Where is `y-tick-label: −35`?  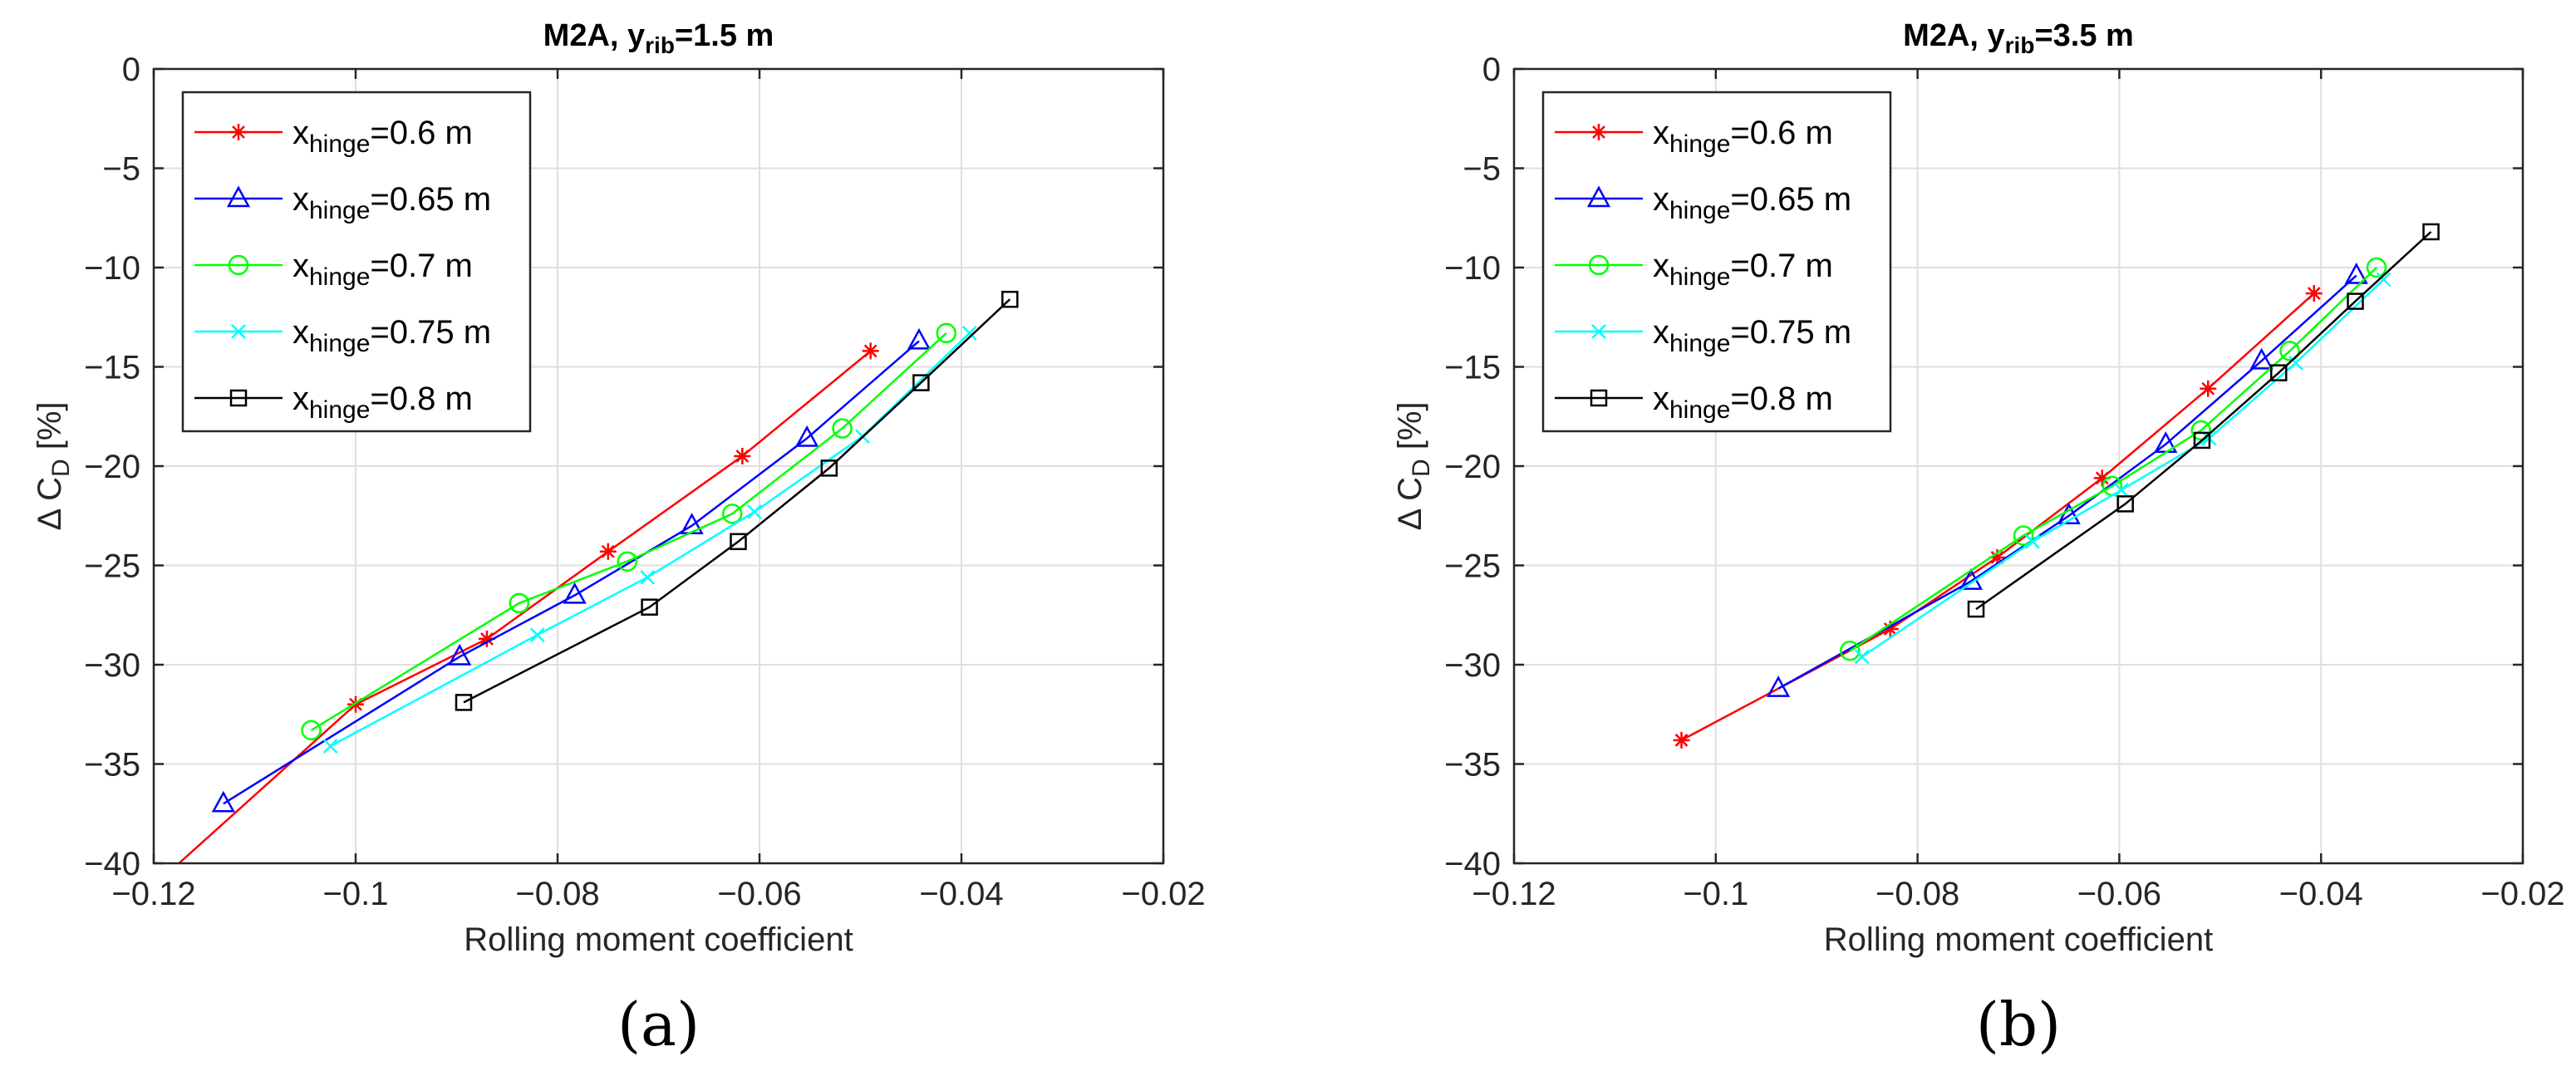 y-tick-label: −35 is located at coordinates (1472, 765).